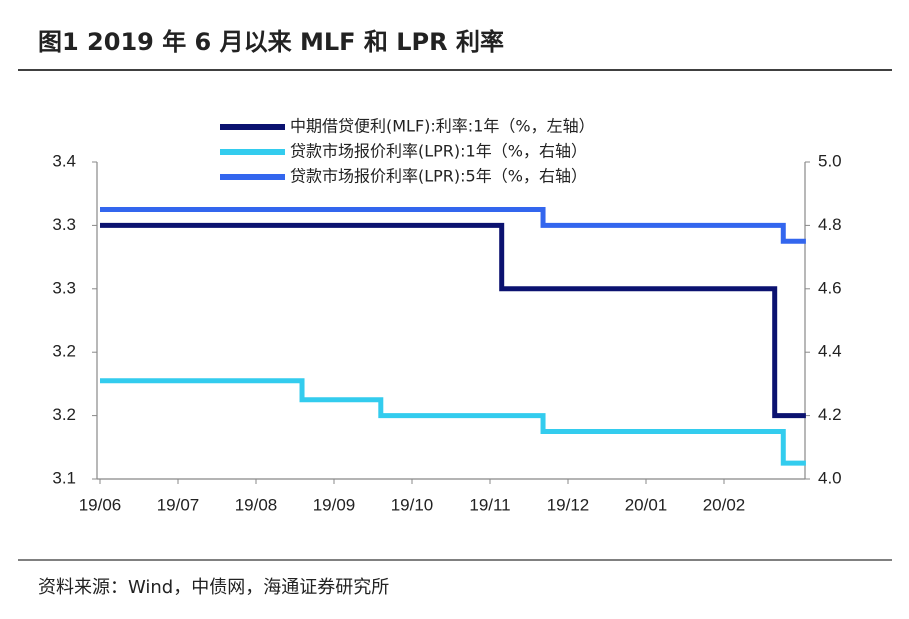 This screenshot has width=909, height=619. What do you see at coordinates (213, 587) in the screenshot?
I see `source-note: 资料来源：Wind，中债网，海通证券研究所` at bounding box center [213, 587].